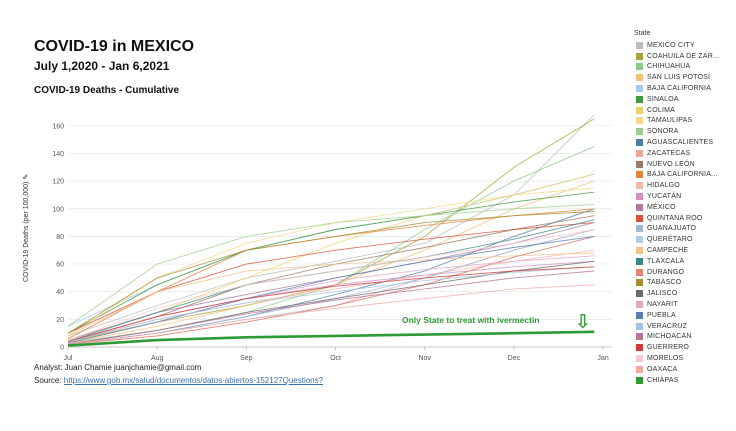  I want to click on legend-item: CHIHUAHUA, so click(684, 67).